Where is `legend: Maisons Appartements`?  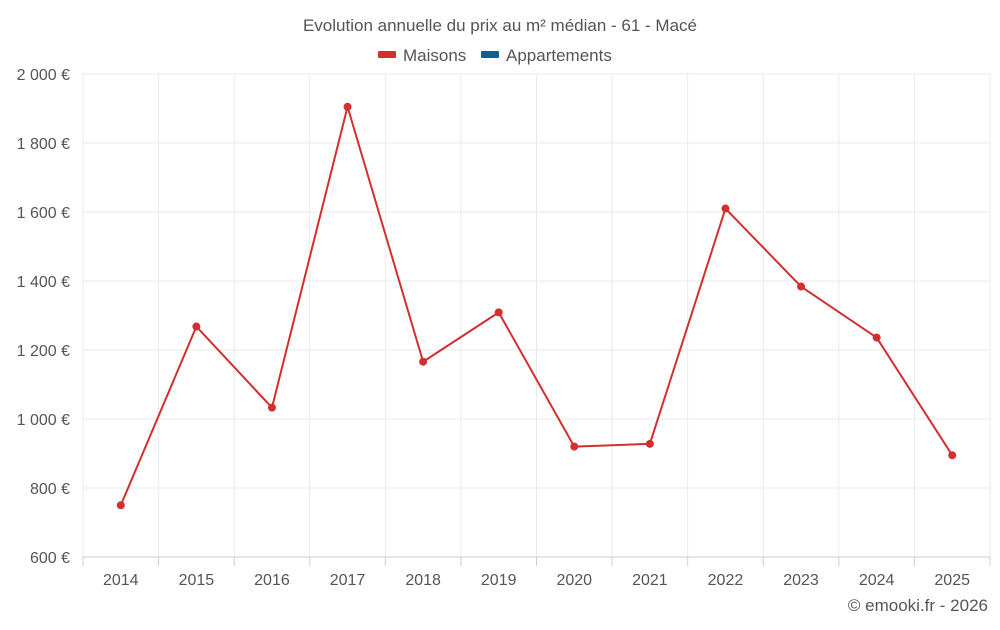 legend: Maisons Appartements is located at coordinates (495, 55).